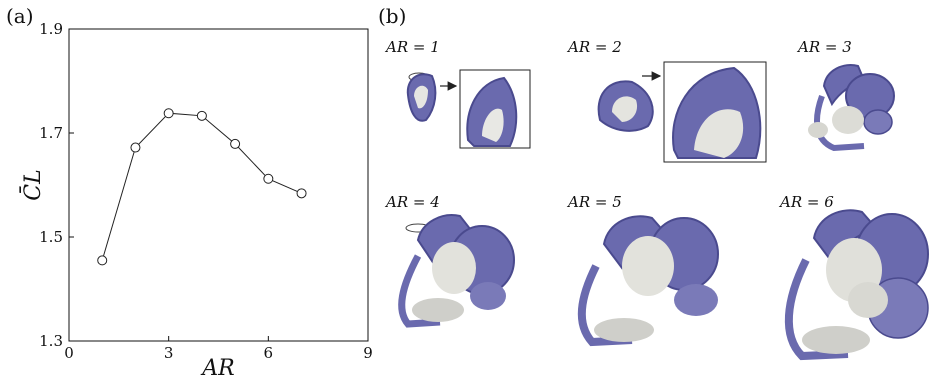 Image resolution: width=937 pixels, height=381 pixels. I want to click on panel-a-label: (a), so click(20, 16).